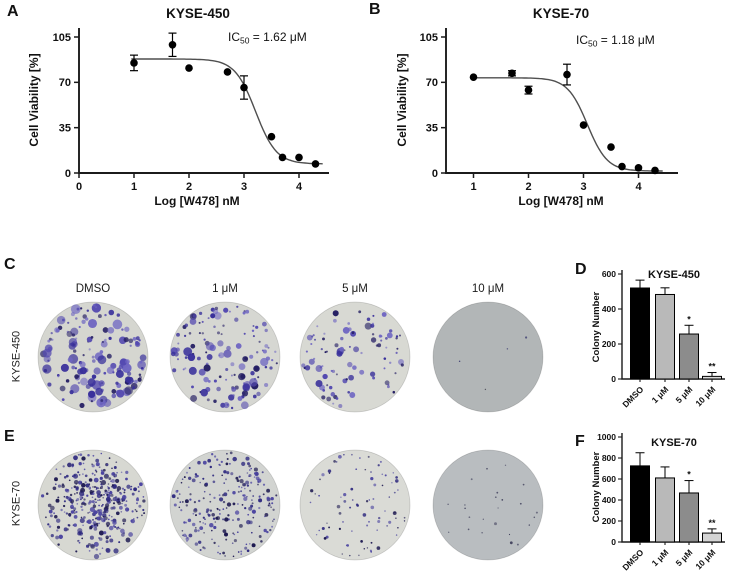  Describe the element at coordinates (615, 41) in the screenshot. I see `ic50-annotation: IC50 = 1.18 μM` at that location.